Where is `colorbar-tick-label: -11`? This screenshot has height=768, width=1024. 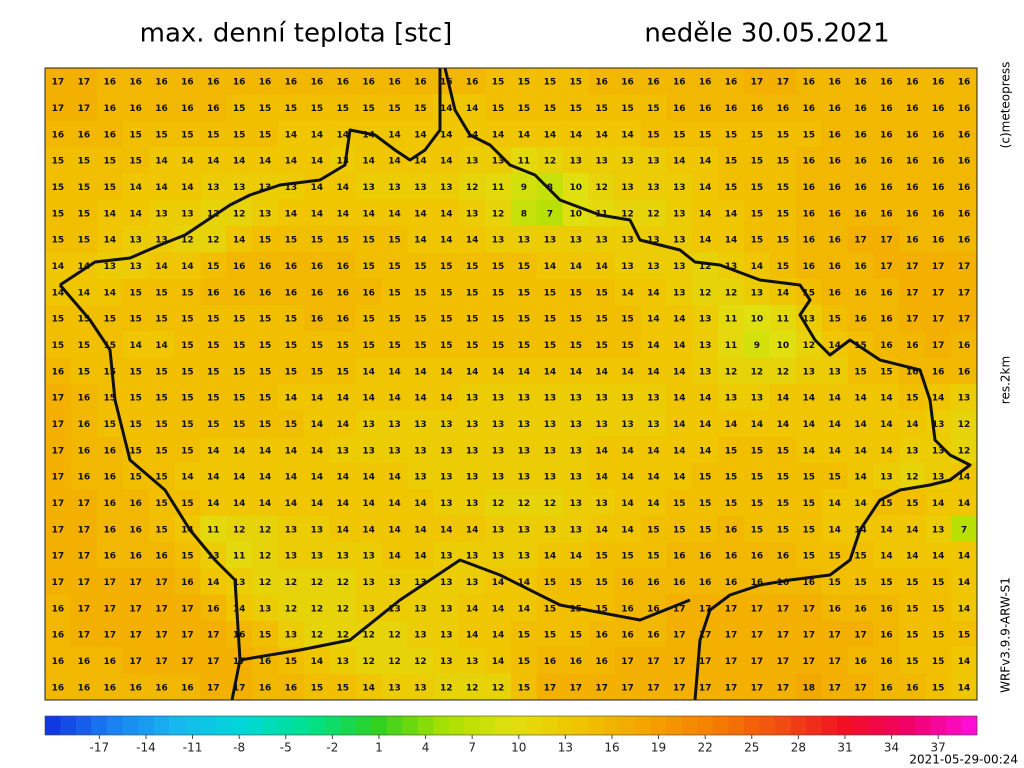
colorbar-tick-label: -11 is located at coordinates (193, 748).